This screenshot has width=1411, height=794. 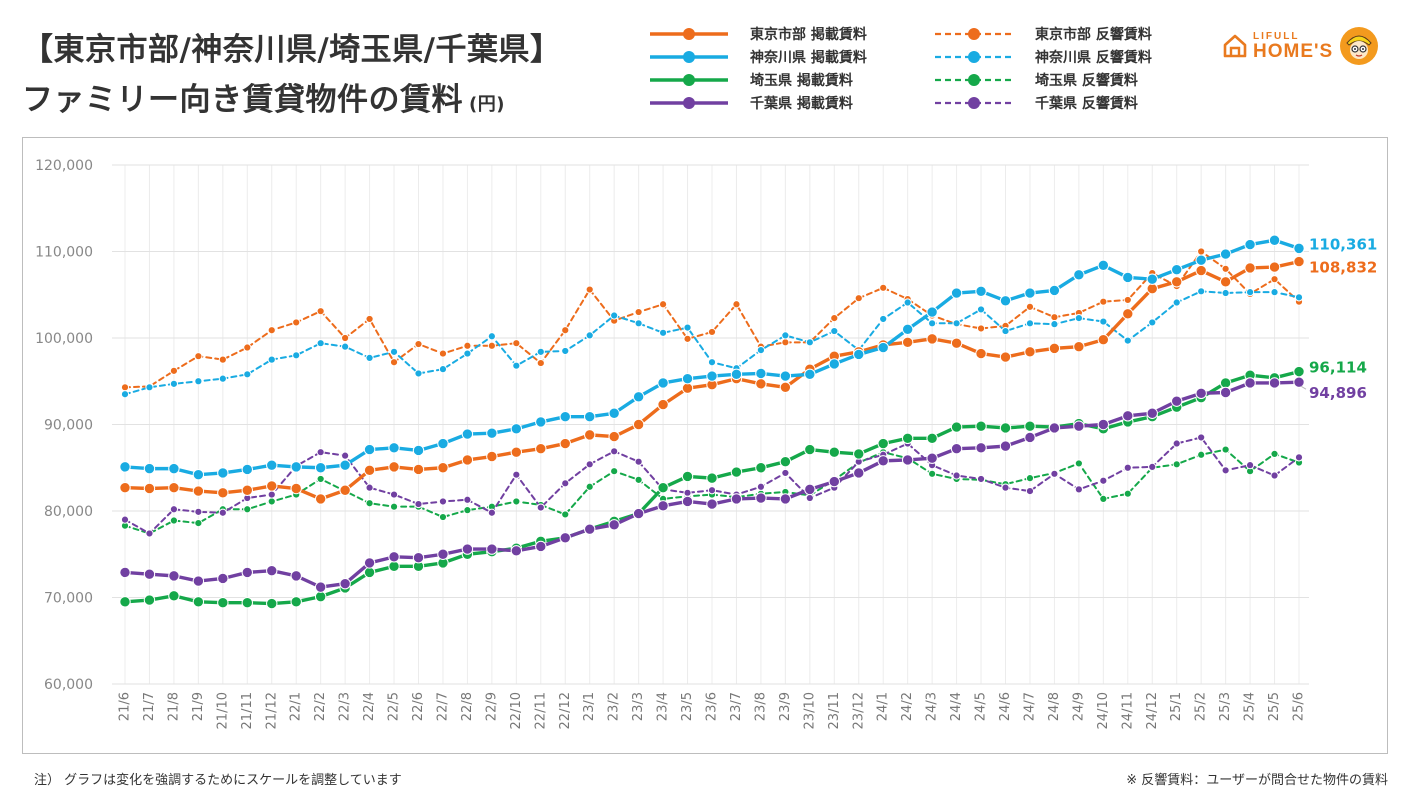 I want to click on x-tick-label: 23/4, so click(x=663, y=706).